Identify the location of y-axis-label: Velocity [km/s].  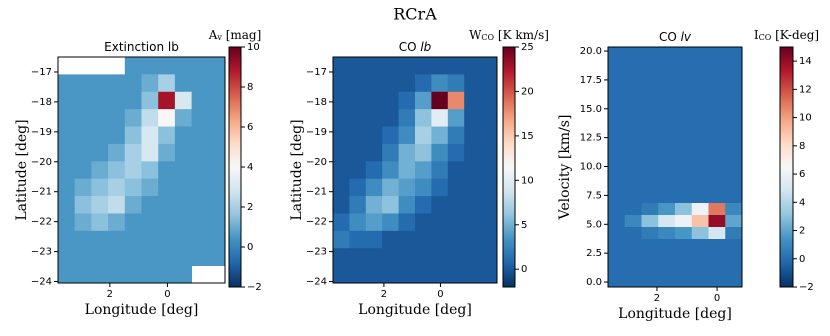
(565, 168).